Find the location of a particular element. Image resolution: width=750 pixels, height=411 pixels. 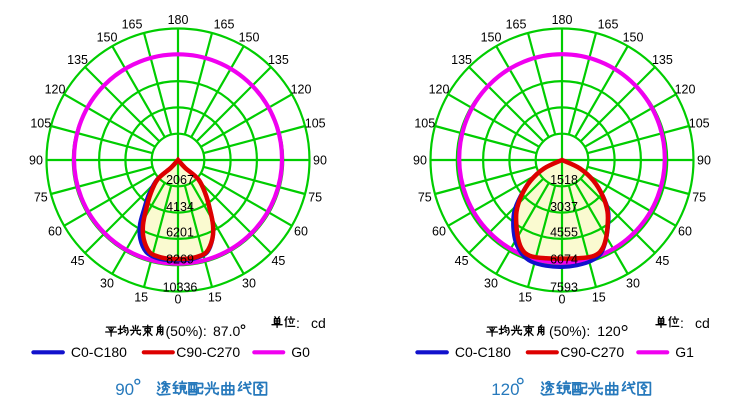

svg-text: 10336 is located at coordinates (180, 288).